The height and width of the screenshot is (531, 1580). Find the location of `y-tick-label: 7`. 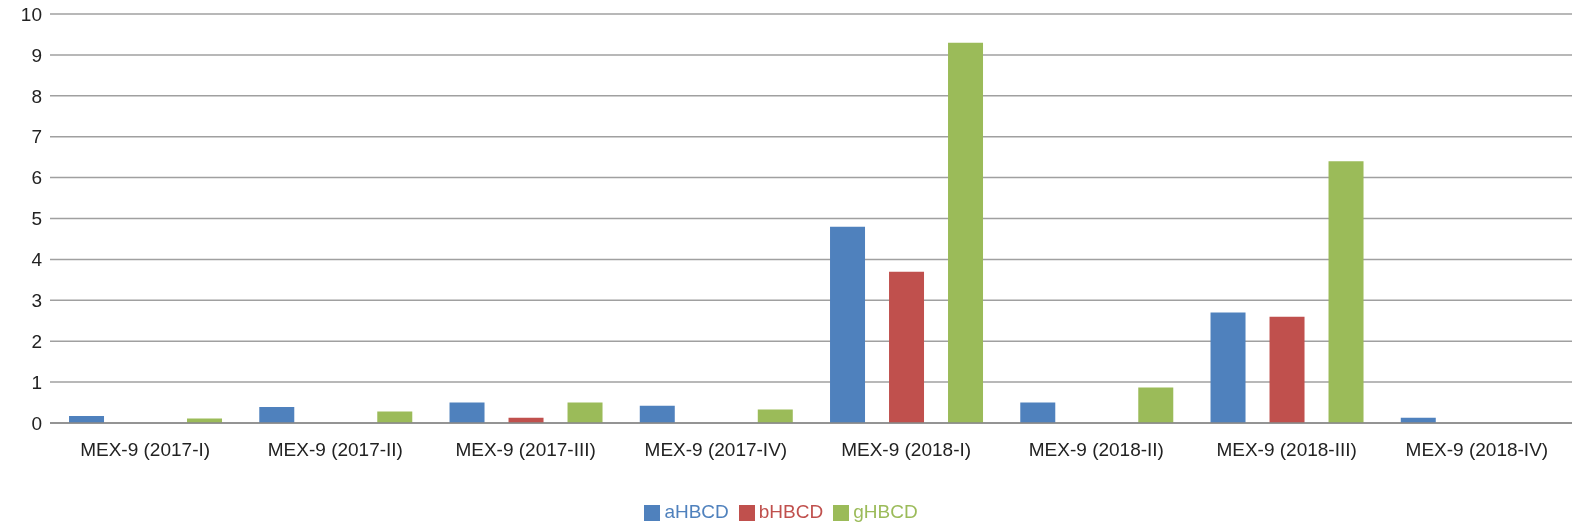

y-tick-label: 7 is located at coordinates (36, 137).